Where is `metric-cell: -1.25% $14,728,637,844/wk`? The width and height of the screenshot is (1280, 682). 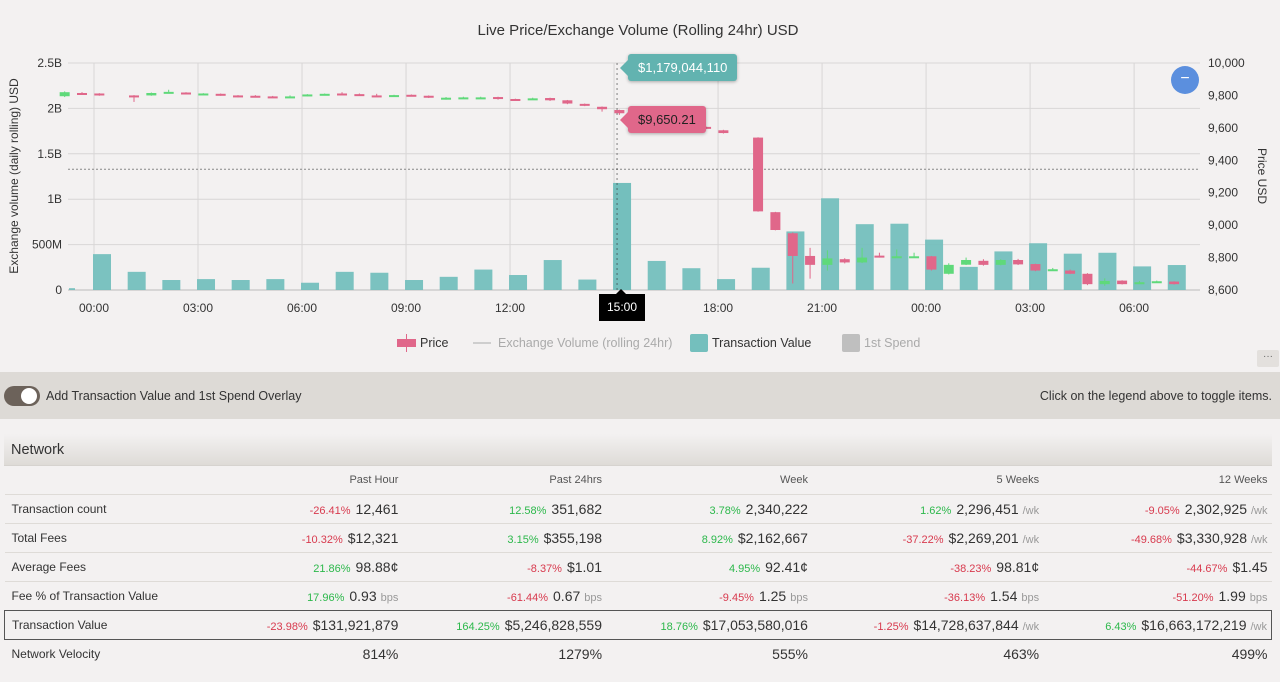 metric-cell: -1.25% $14,728,637,844/wk is located at coordinates (923, 624).